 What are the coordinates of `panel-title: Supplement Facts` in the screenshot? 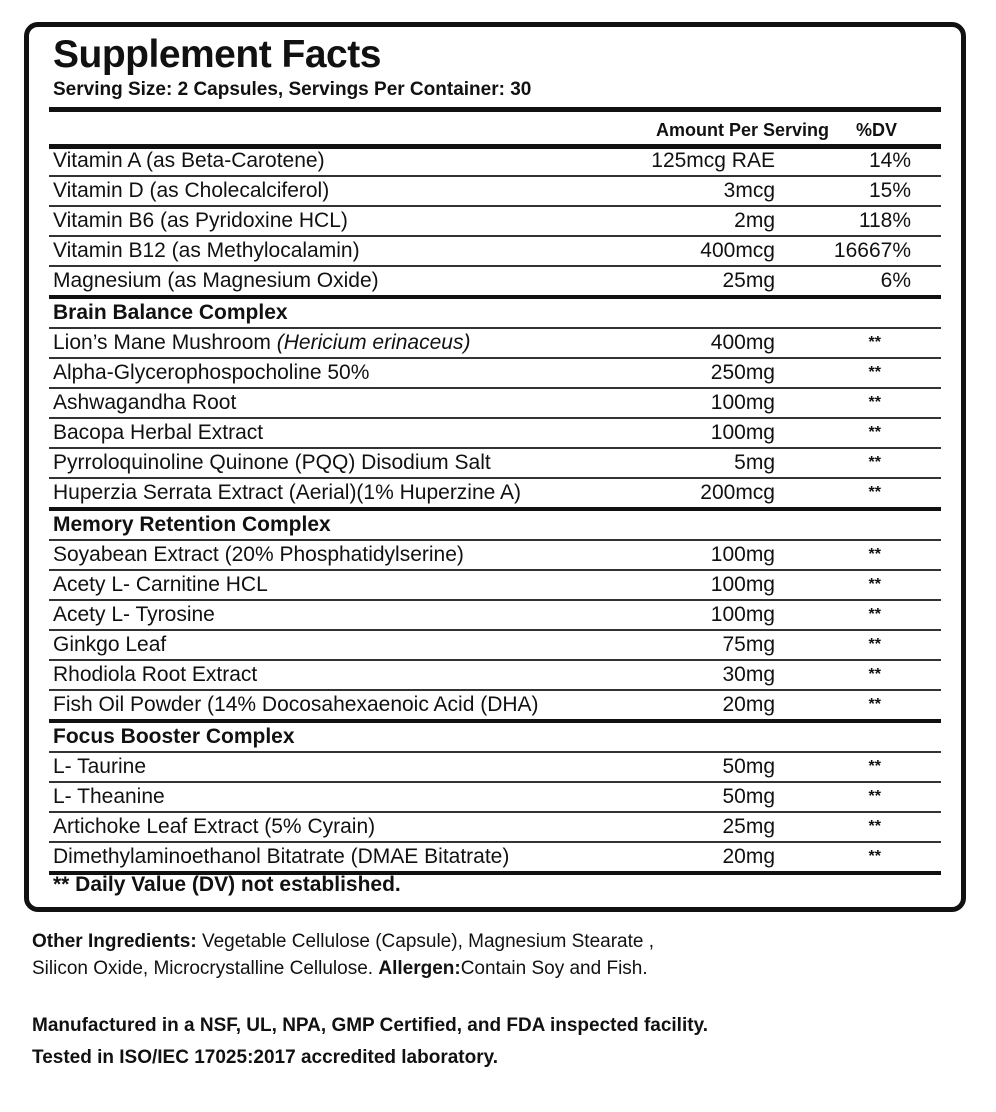 It's located at (217, 54).